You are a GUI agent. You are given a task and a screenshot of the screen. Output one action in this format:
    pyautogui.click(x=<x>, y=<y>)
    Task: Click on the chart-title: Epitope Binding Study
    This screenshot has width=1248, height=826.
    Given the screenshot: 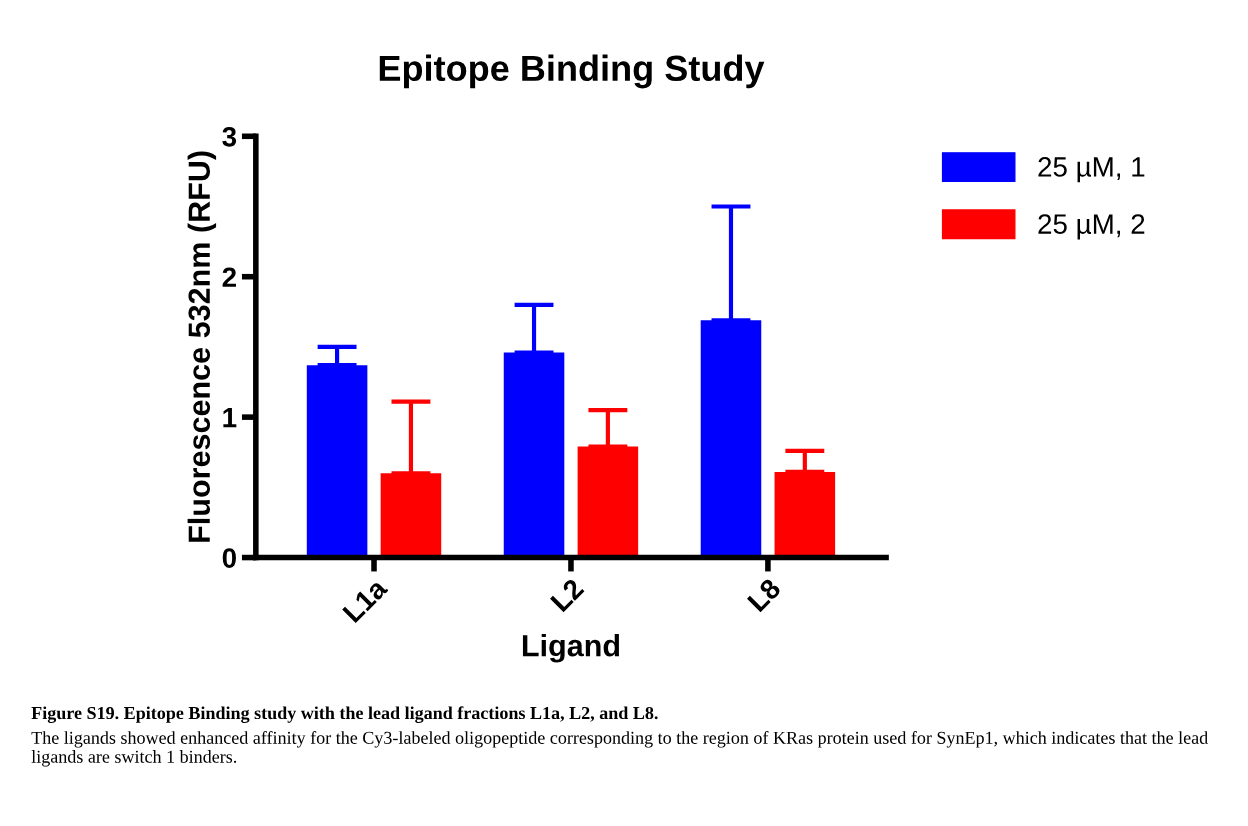 What is the action you would take?
    pyautogui.click(x=572, y=71)
    